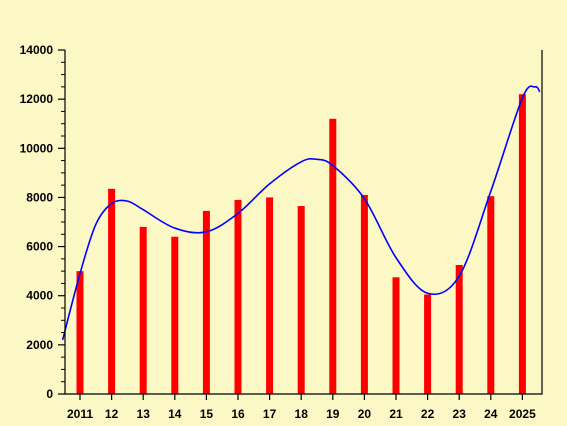  What do you see at coordinates (175, 414) in the screenshot?
I see `x-tick-label: 14` at bounding box center [175, 414].